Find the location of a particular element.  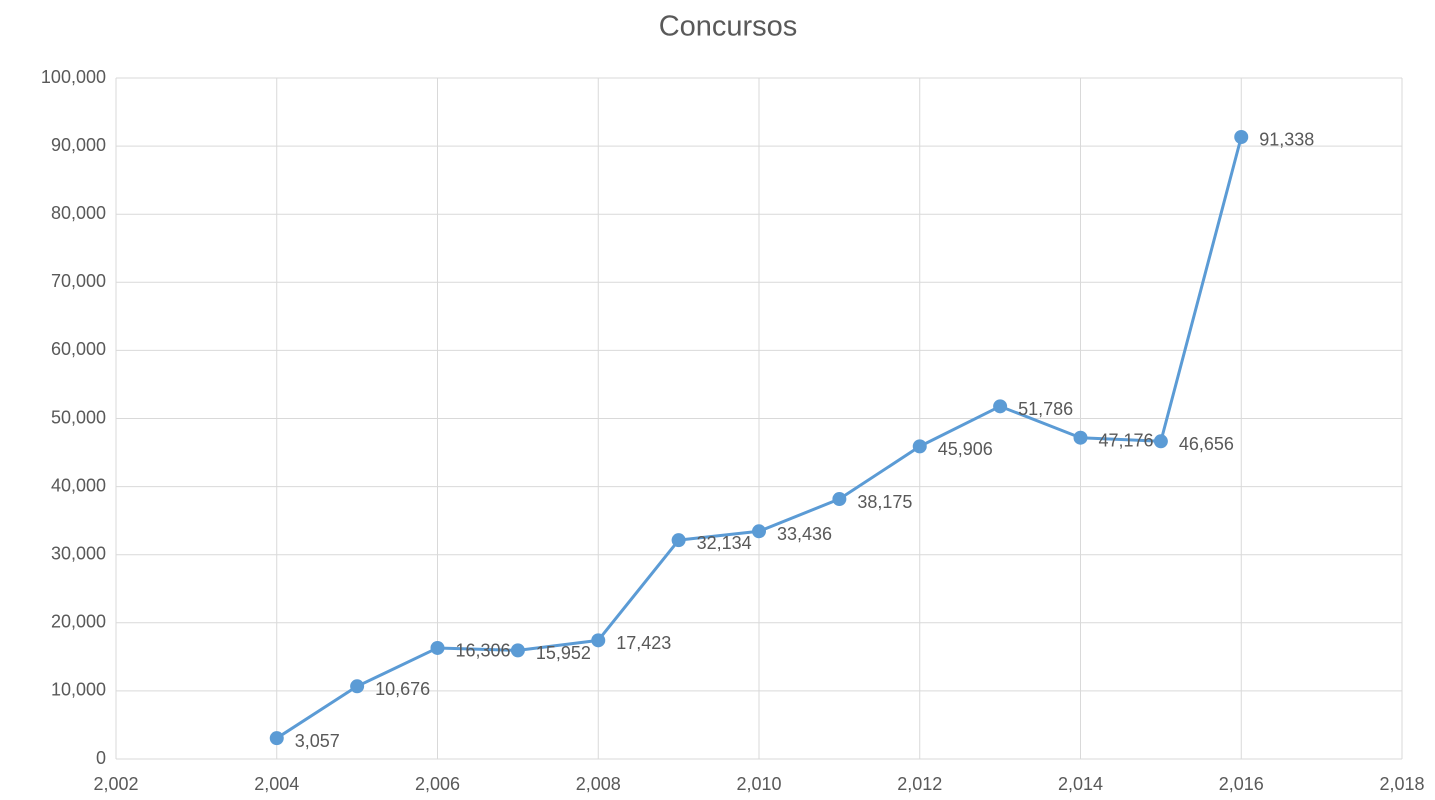

chart-title: Concursos is located at coordinates (728, 27).